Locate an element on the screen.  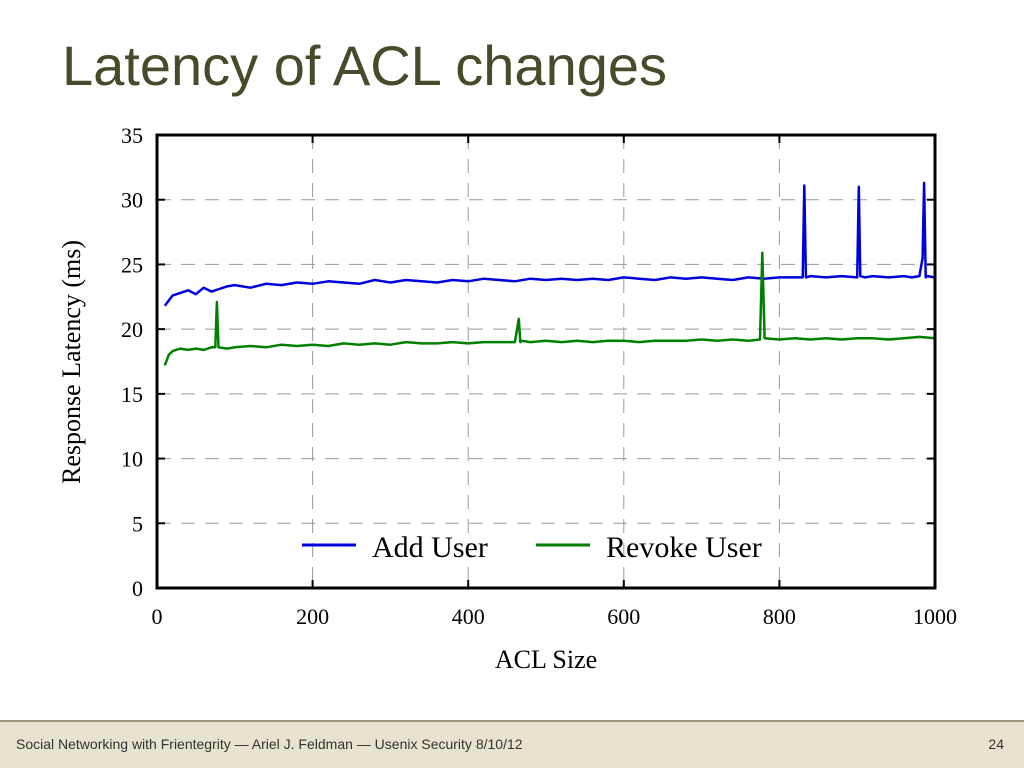
x-tick-labels: 0 200 400 600 800 1000 is located at coordinates (555, 616).